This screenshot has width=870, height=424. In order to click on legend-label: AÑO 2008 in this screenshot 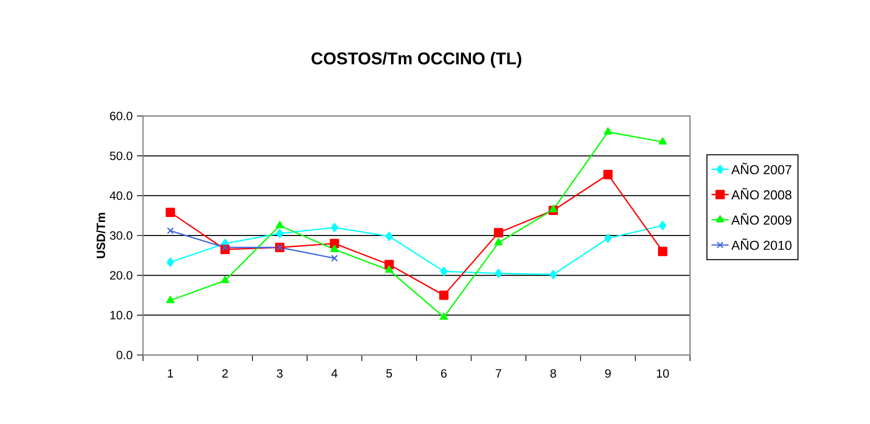, I will do `click(761, 194)`.